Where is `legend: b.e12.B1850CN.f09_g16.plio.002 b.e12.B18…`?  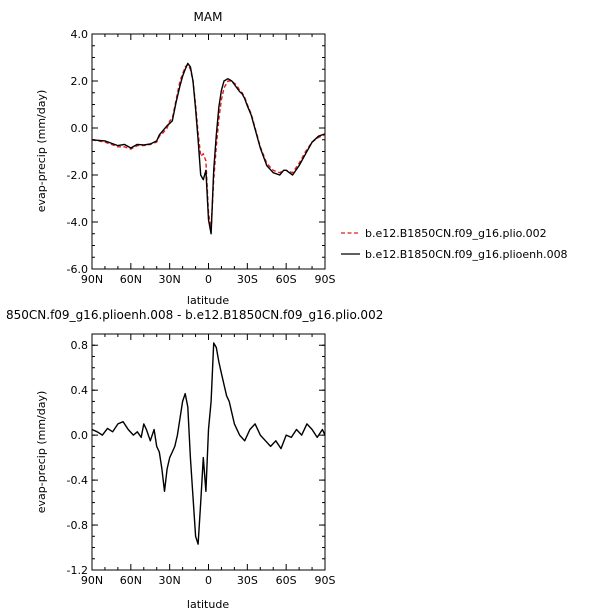
legend: b.e12.B1850CN.f09_g16.plio.002 b.e12.B18… is located at coordinates (454, 244).